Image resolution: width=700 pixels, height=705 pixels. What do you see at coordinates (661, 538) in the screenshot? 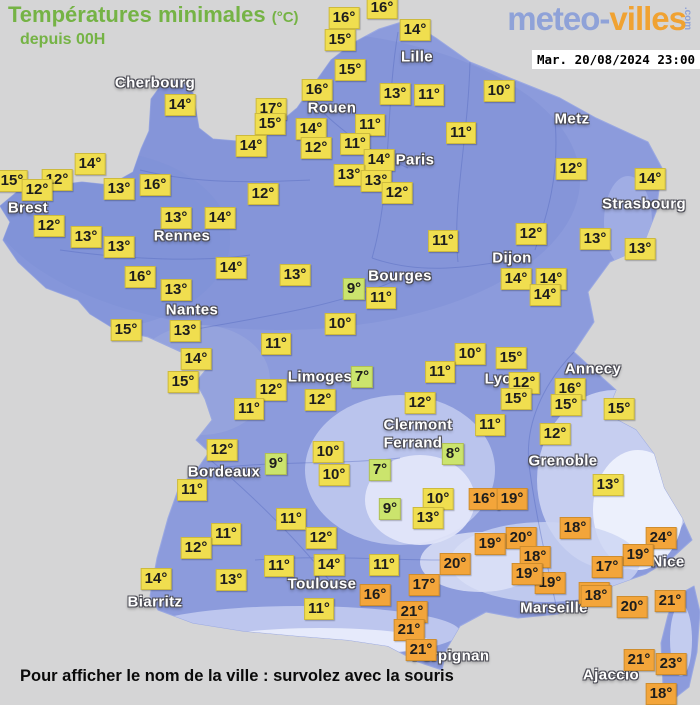
I see `temp-label: 24°` at bounding box center [661, 538].